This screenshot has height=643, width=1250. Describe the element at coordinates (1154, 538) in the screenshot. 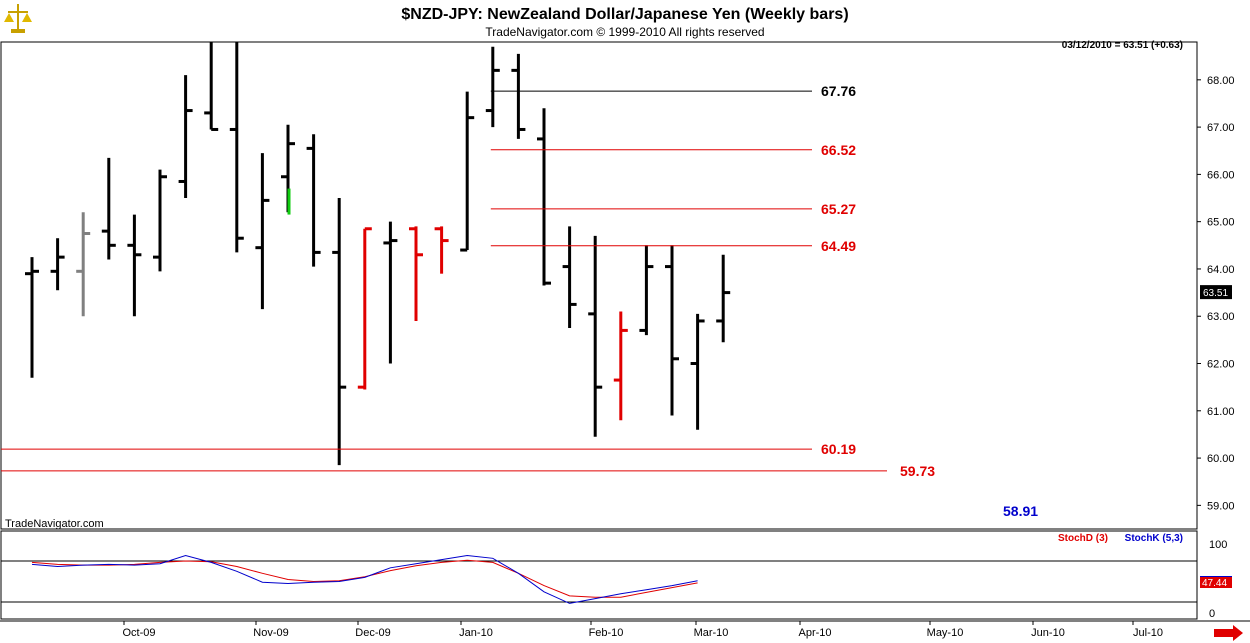

I see `legend-stochk: StochK (5,3)` at that location.